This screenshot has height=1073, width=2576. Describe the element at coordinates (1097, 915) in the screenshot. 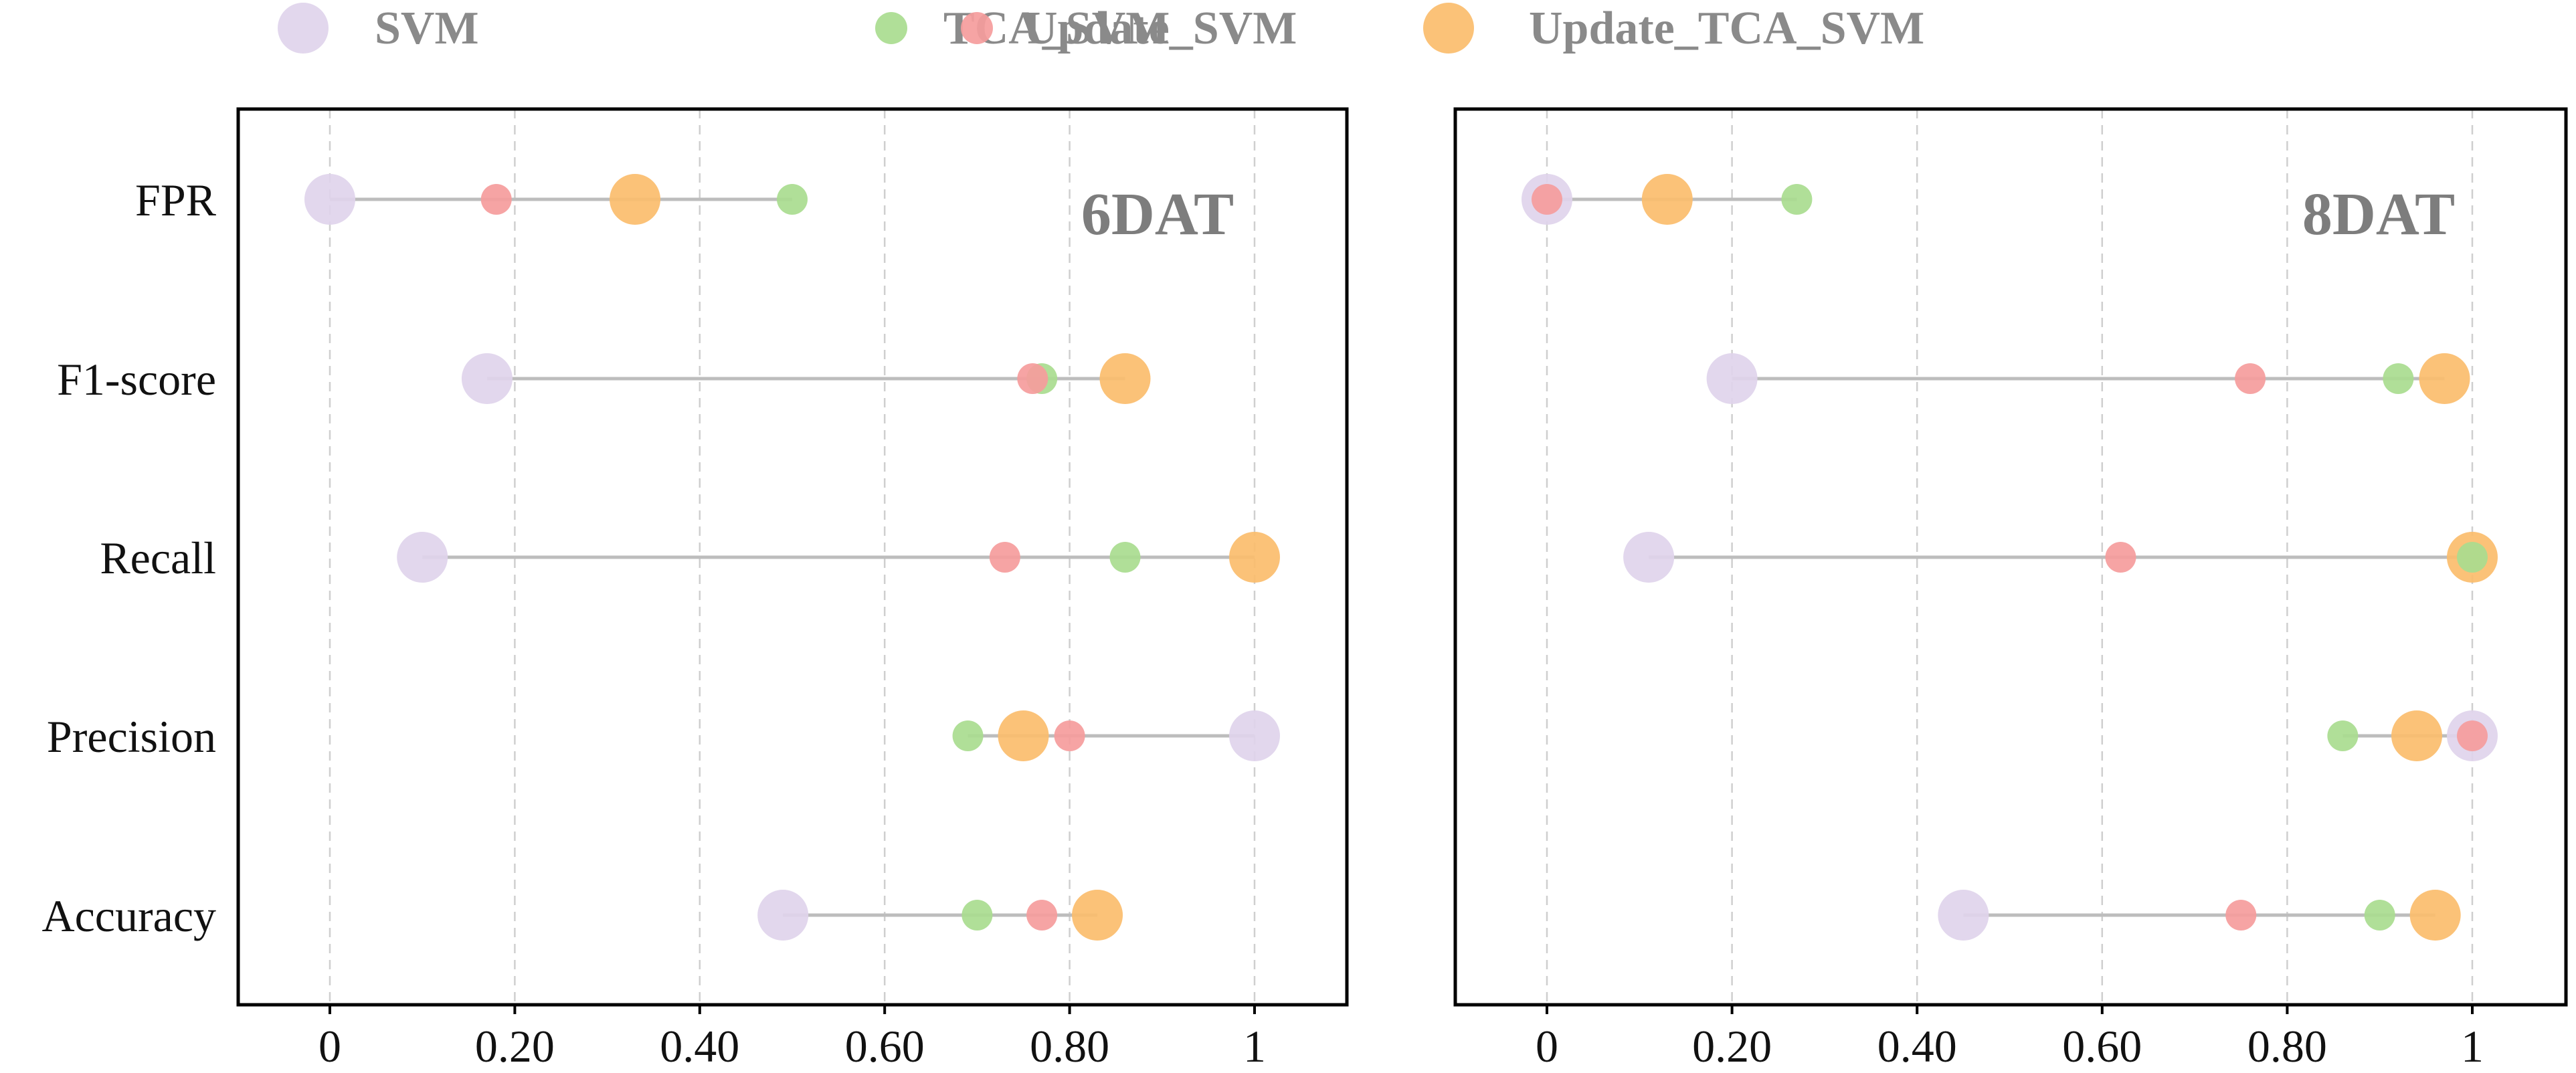

I see `point-6dat-update-tca-svm-accuracy` at that location.